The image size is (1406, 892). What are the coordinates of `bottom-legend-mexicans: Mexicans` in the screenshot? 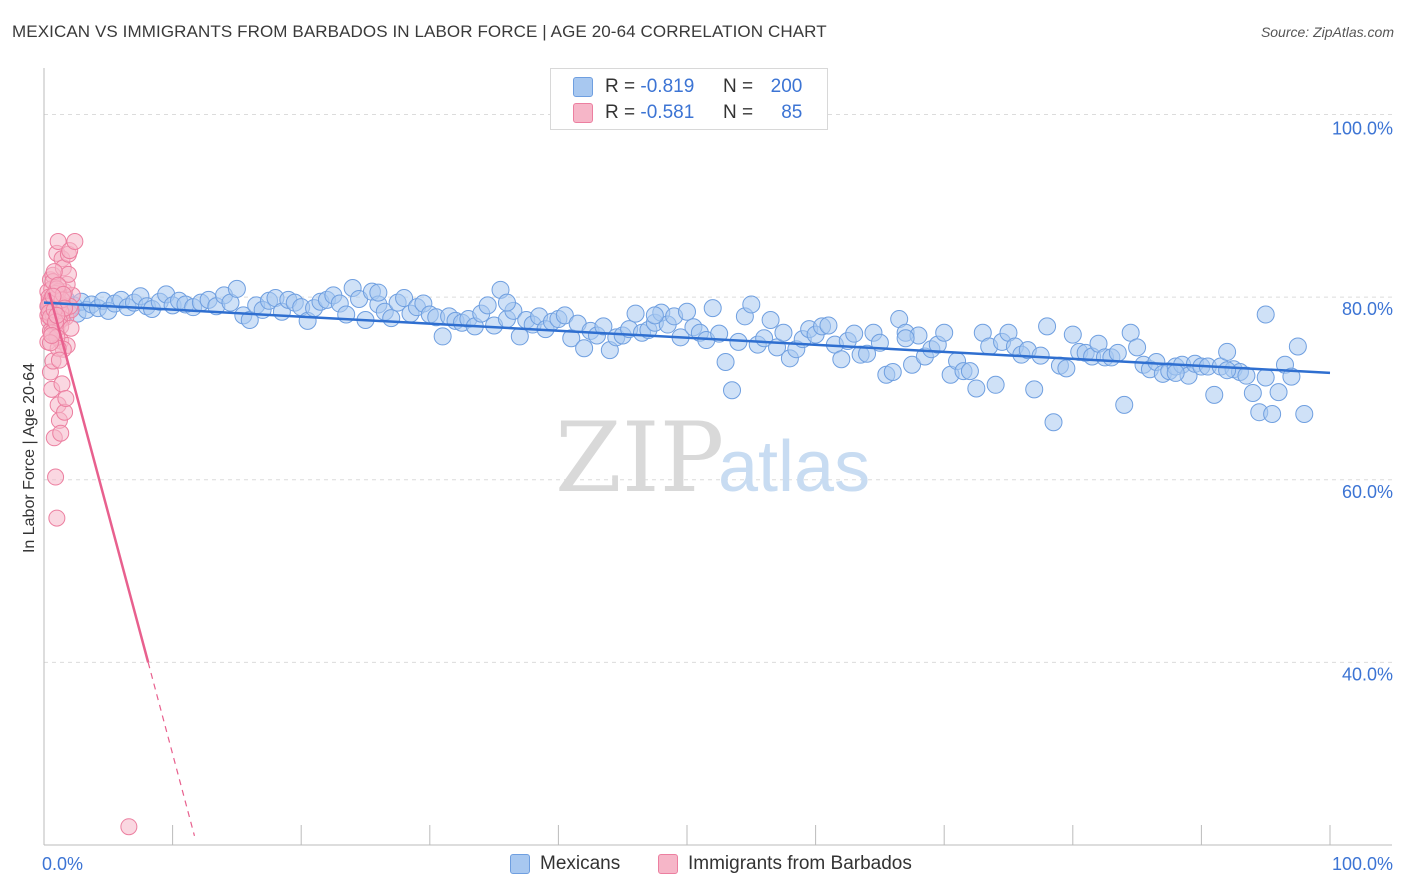 It's located at (565, 864).